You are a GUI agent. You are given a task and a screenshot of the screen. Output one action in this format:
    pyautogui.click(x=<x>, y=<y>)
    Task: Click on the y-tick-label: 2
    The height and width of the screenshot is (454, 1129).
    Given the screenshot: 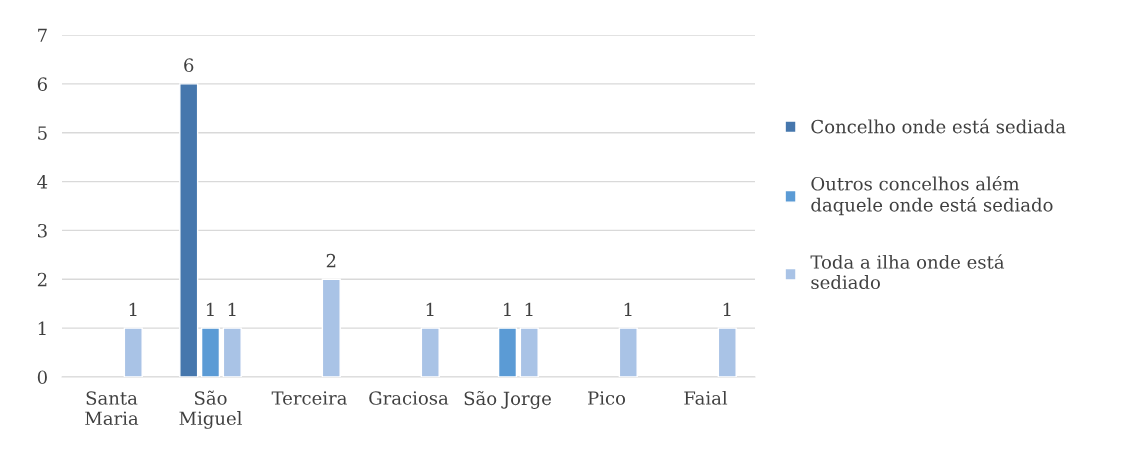 What is the action you would take?
    pyautogui.click(x=42, y=279)
    